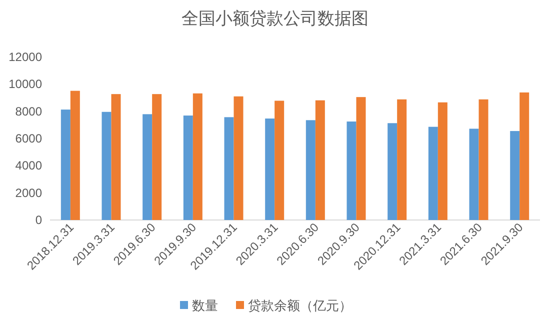 The image size is (550, 328). I want to click on y-tick-label: 12000, so click(25, 57).